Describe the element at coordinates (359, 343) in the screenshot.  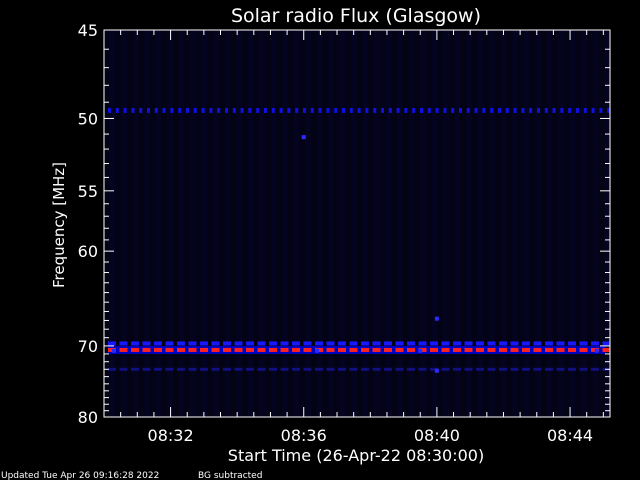
I see `emission-line-69-7-mhz` at that location.